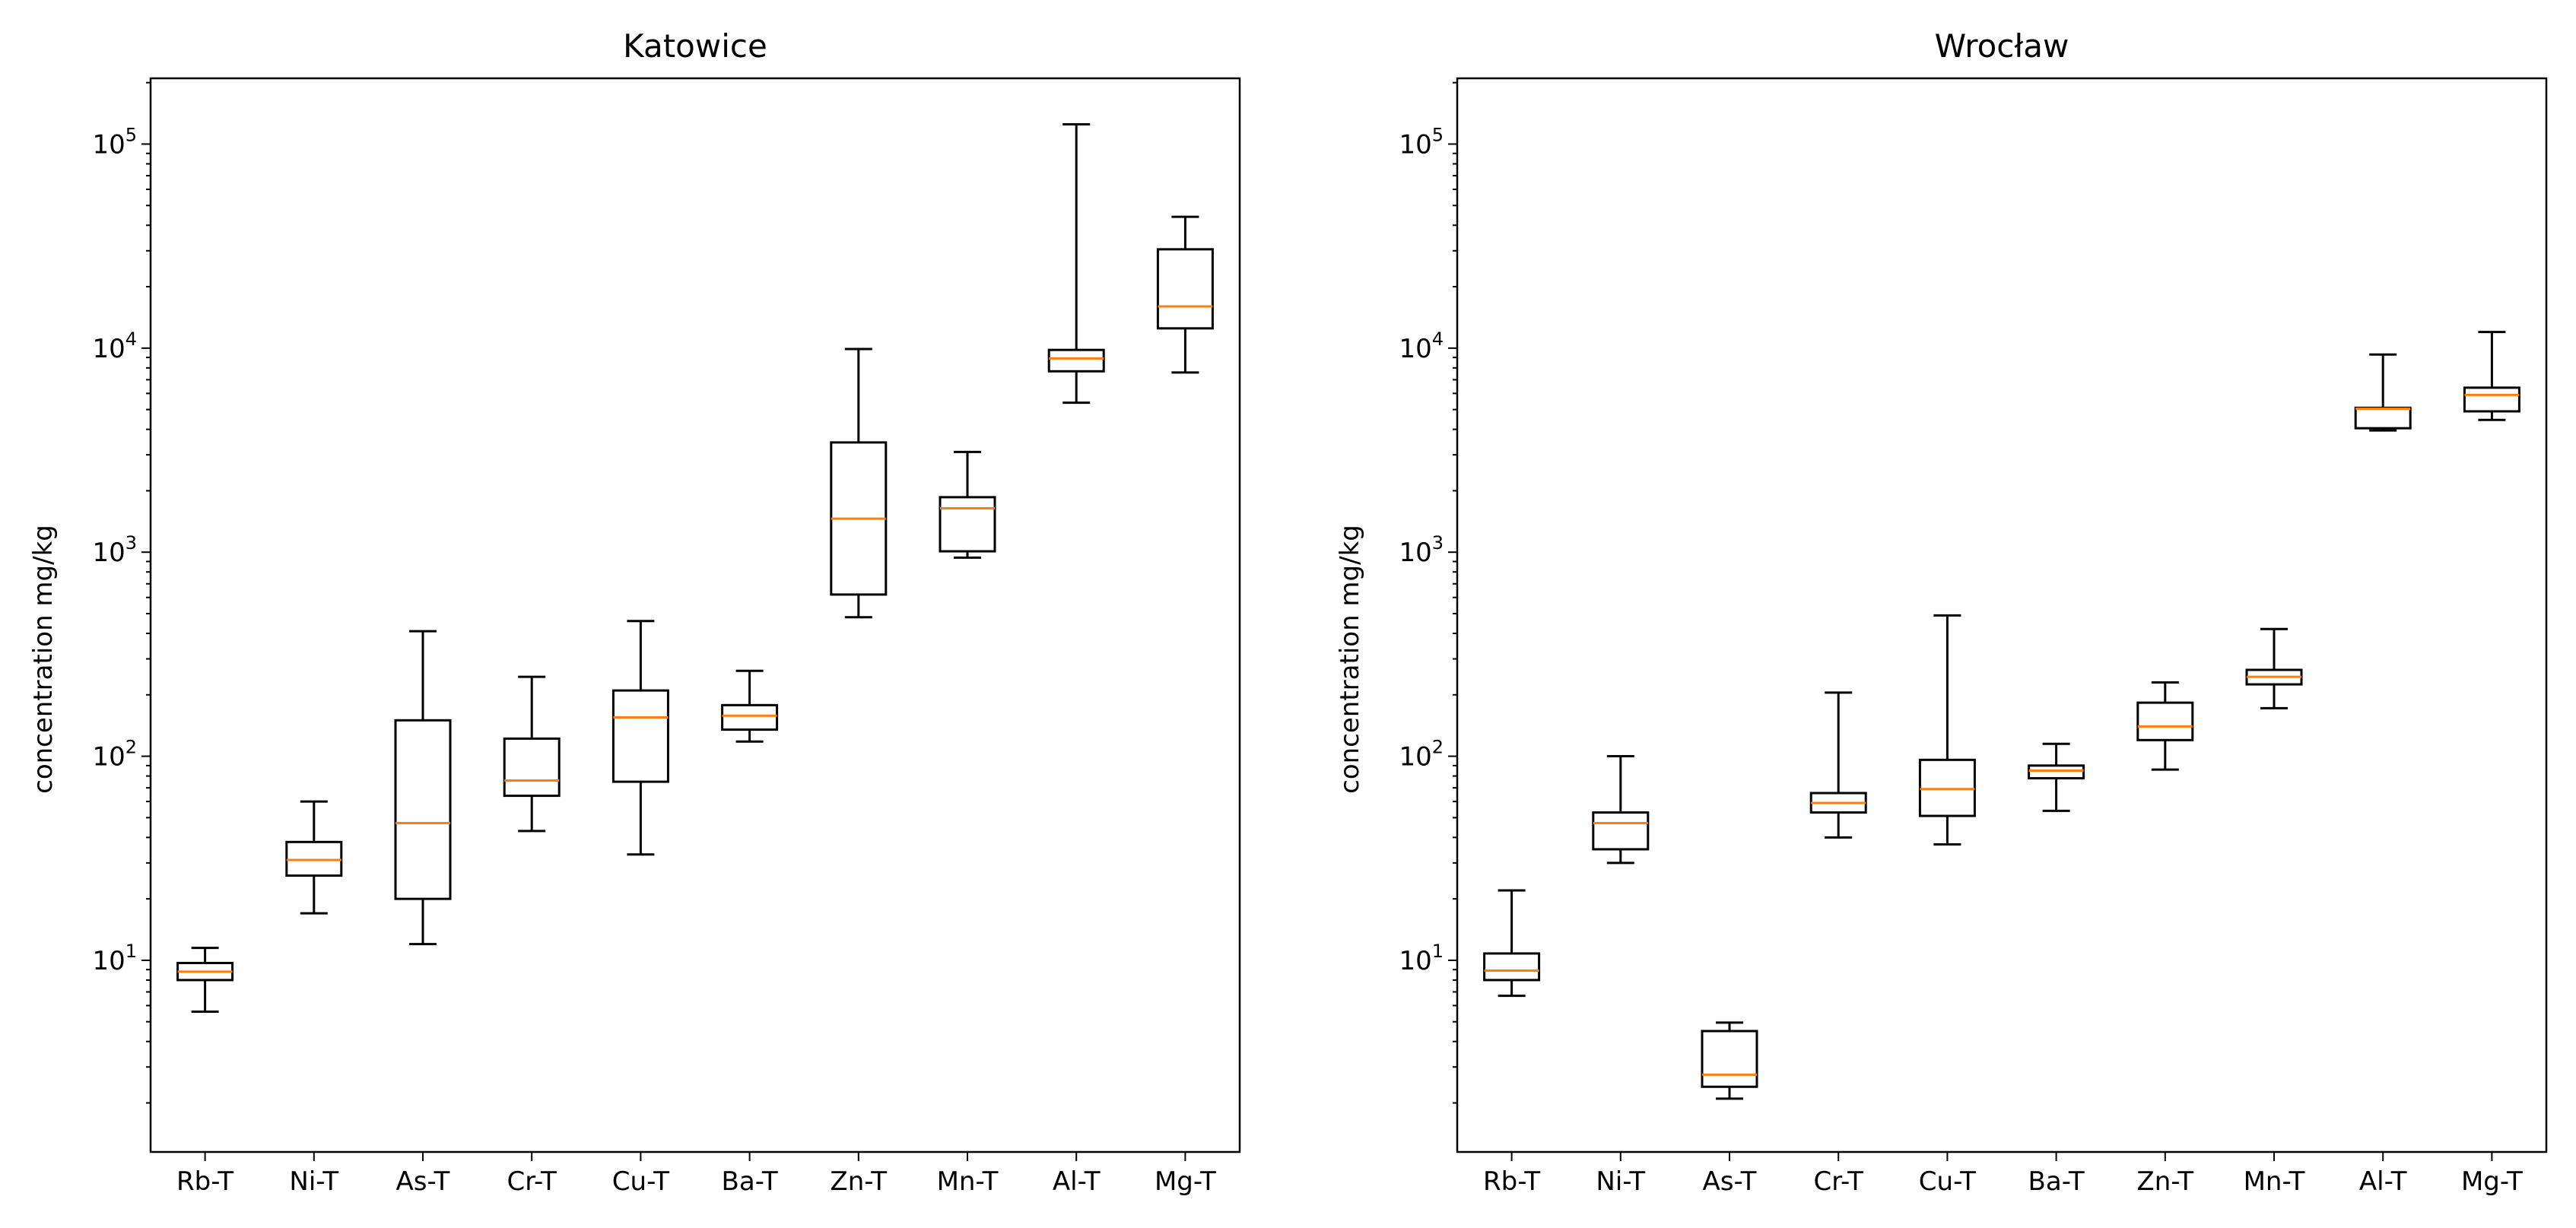 The image size is (2576, 1228). I want to click on katowice-box-as-t, so click(423, 788).